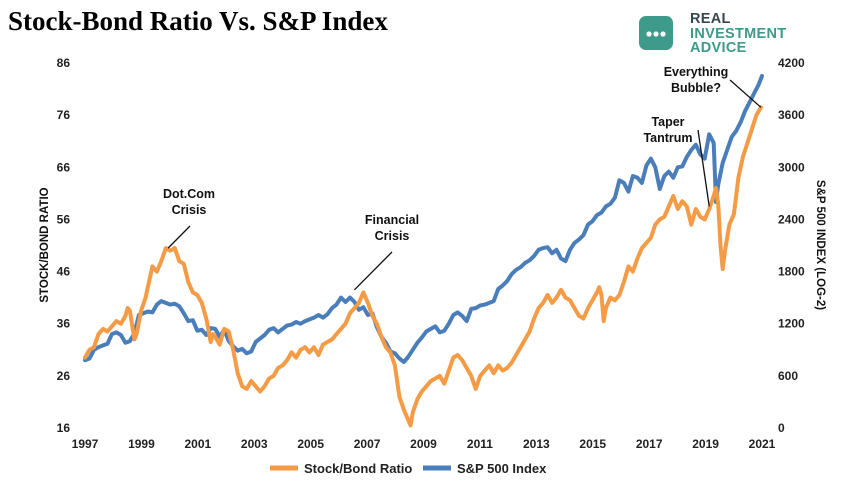  I want to click on logo: REAL INVESTMENT ADVICE, so click(738, 34).